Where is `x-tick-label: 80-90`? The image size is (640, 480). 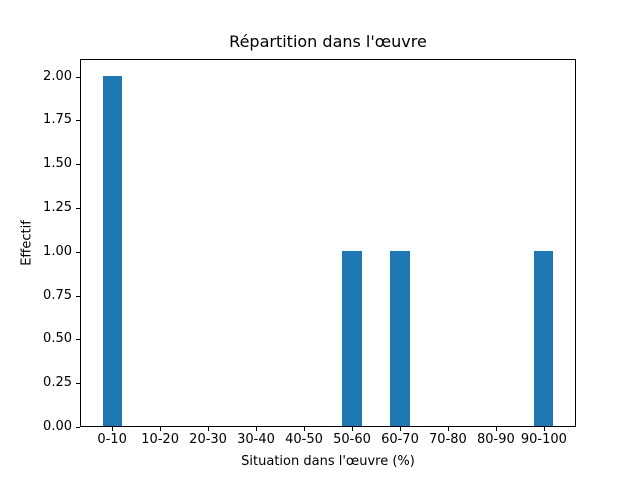 x-tick-label: 80-90 is located at coordinates (496, 439).